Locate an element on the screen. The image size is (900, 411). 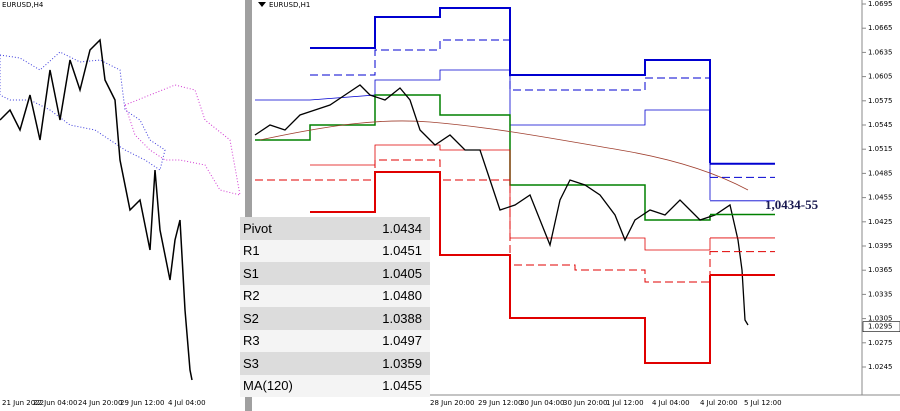
table-row: MA(120) 1.0455 is located at coordinates (335, 385).